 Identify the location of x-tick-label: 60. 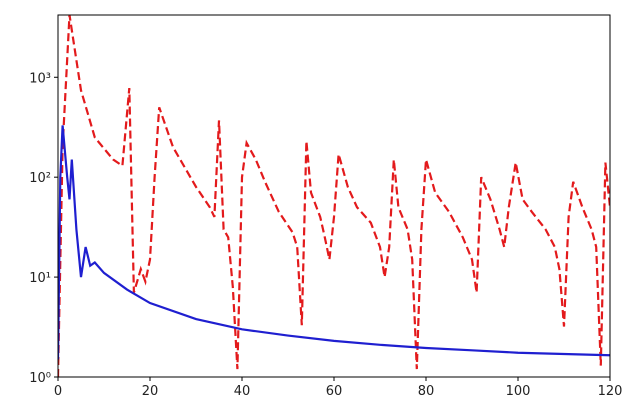
(334, 391).